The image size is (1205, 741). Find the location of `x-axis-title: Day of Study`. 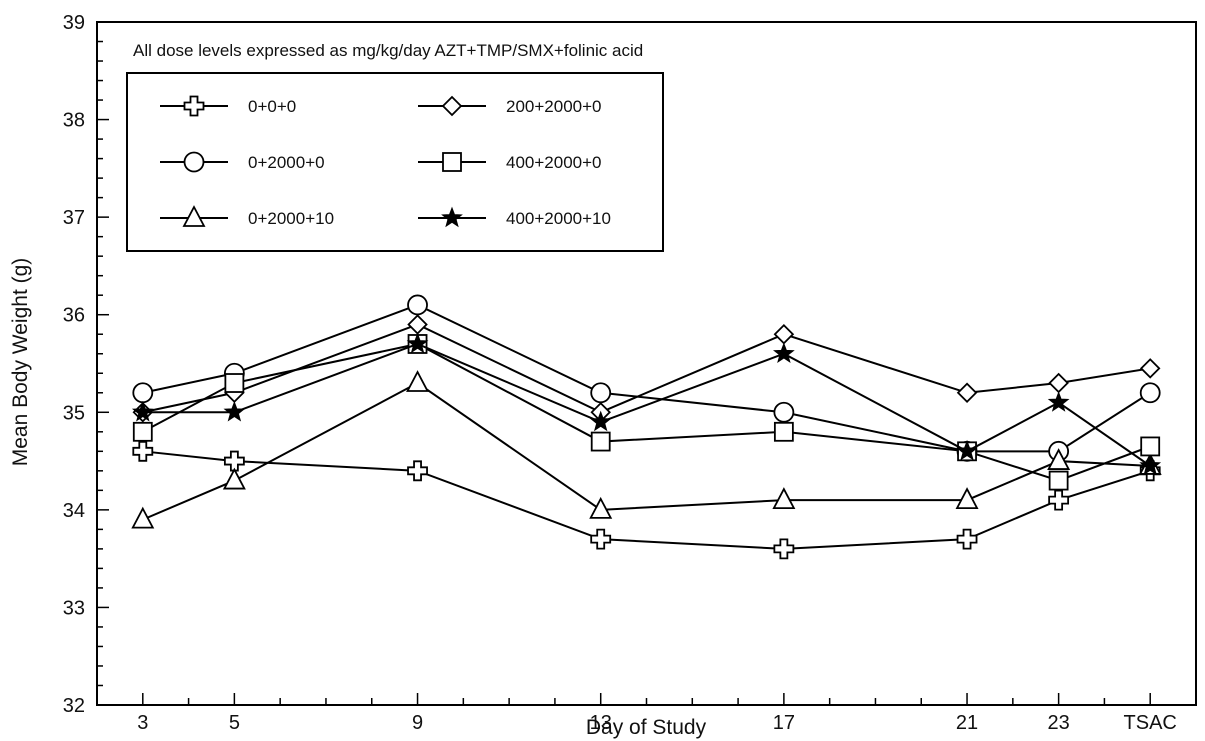

x-axis-title: Day of Study is located at coordinates (646, 727).